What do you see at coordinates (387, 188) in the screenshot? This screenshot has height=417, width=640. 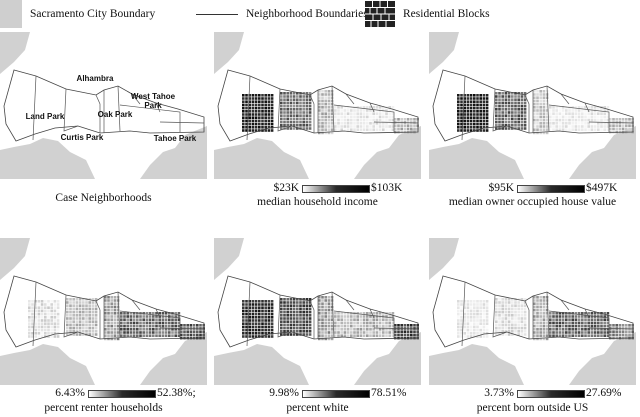 I see `scale-max-label: $103K` at bounding box center [387, 188].